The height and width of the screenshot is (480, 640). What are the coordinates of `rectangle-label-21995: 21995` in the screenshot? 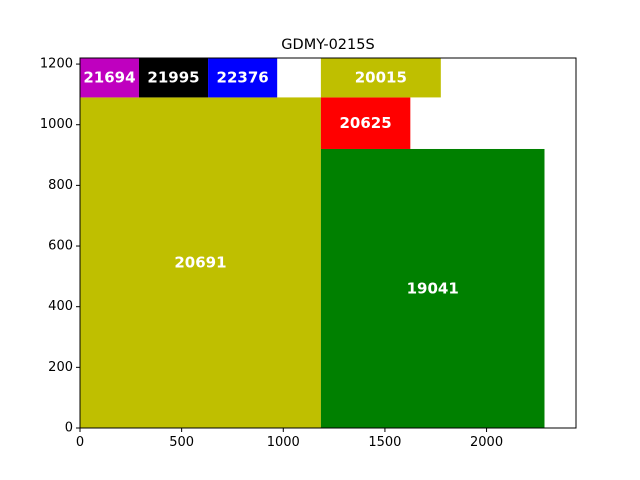 It's located at (173, 78).